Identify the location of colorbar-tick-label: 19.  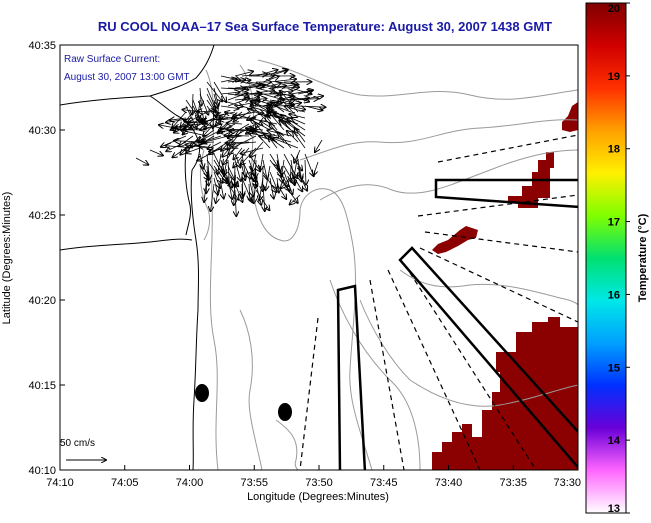
(614, 77).